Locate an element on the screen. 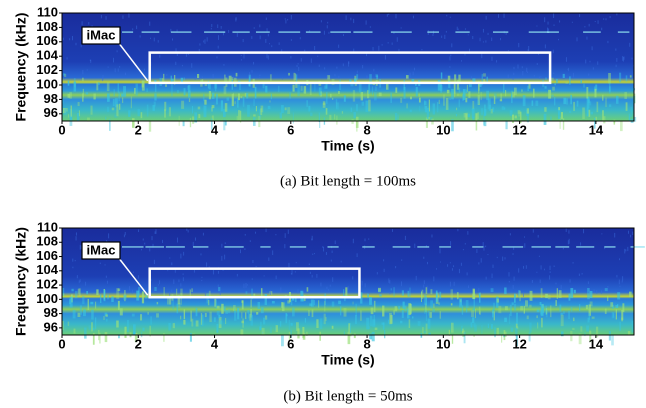 The height and width of the screenshot is (408, 646). y-tick-label: 96 is located at coordinates (51, 326).